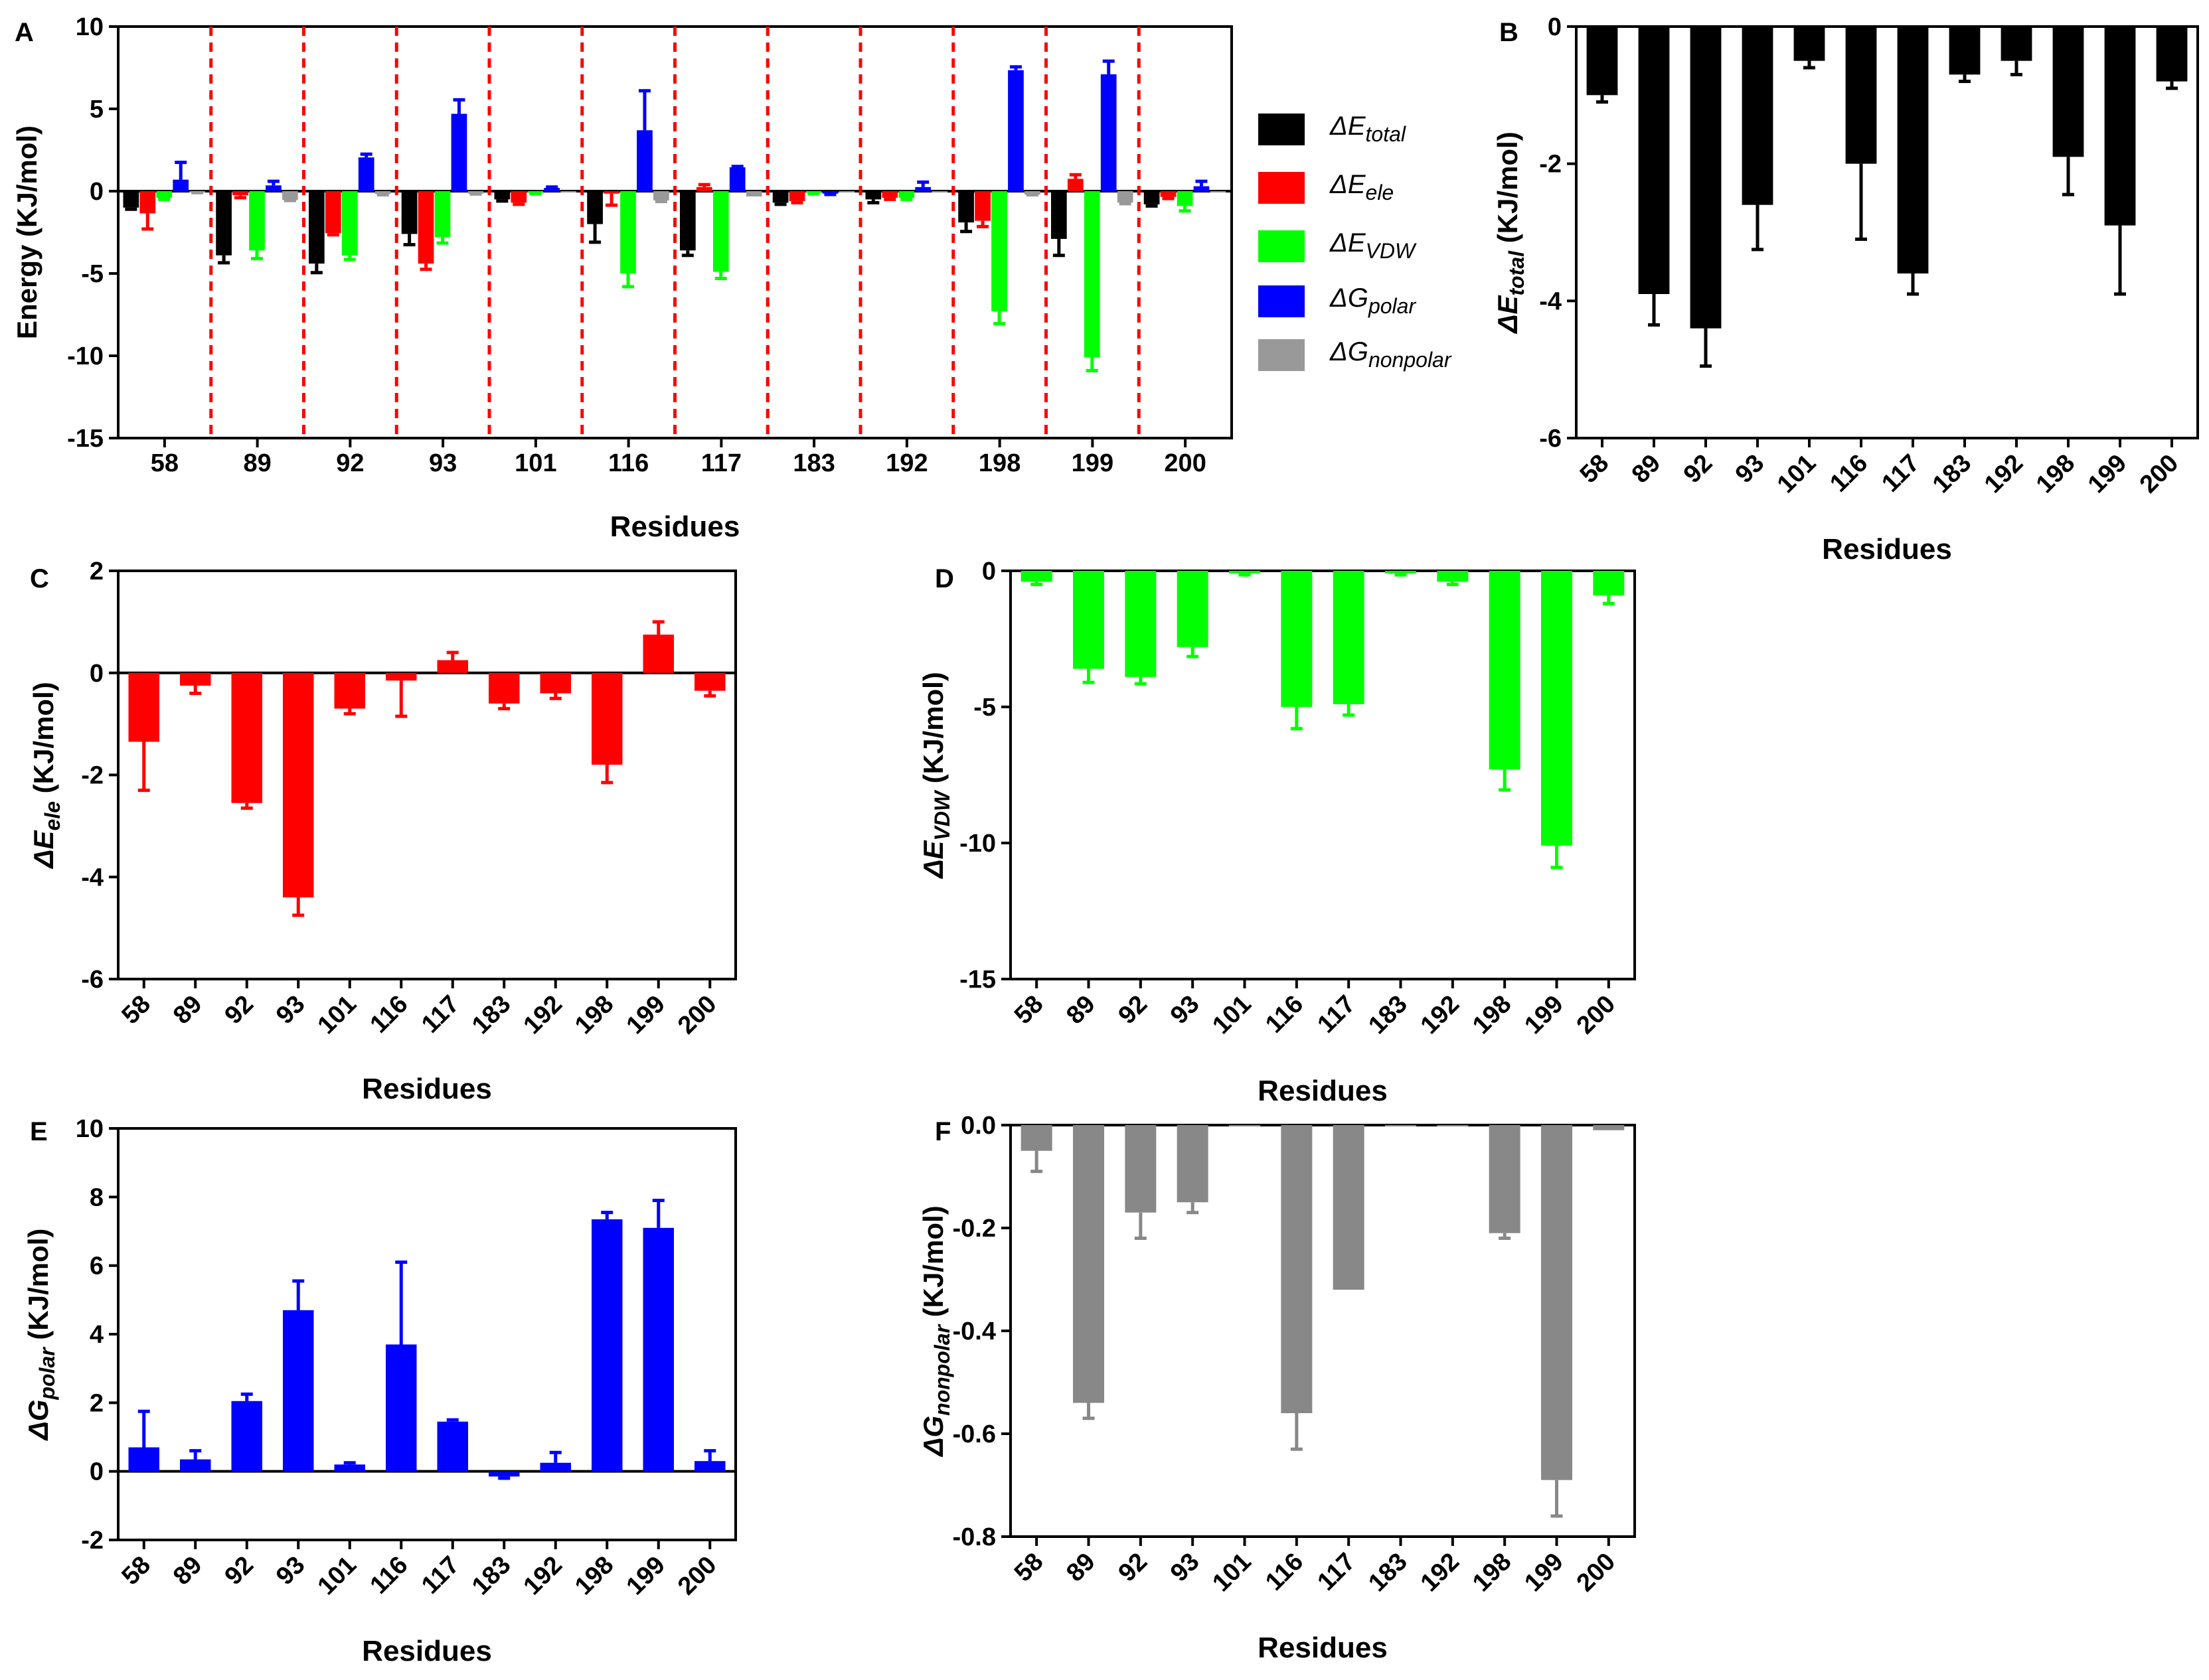 The height and width of the screenshot is (1680, 2209). What do you see at coordinates (1281, 188) in the screenshot?
I see `legend-swatch-ele` at bounding box center [1281, 188].